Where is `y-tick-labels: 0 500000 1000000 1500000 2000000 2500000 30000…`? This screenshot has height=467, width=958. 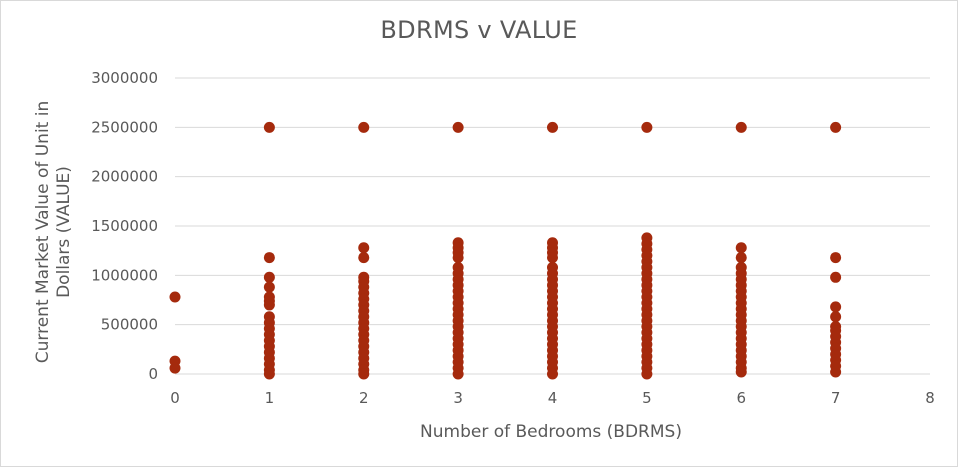
y-tick-labels: 0 500000 1000000 1500000 2000000 2500000 30000… is located at coordinates (124, 226).